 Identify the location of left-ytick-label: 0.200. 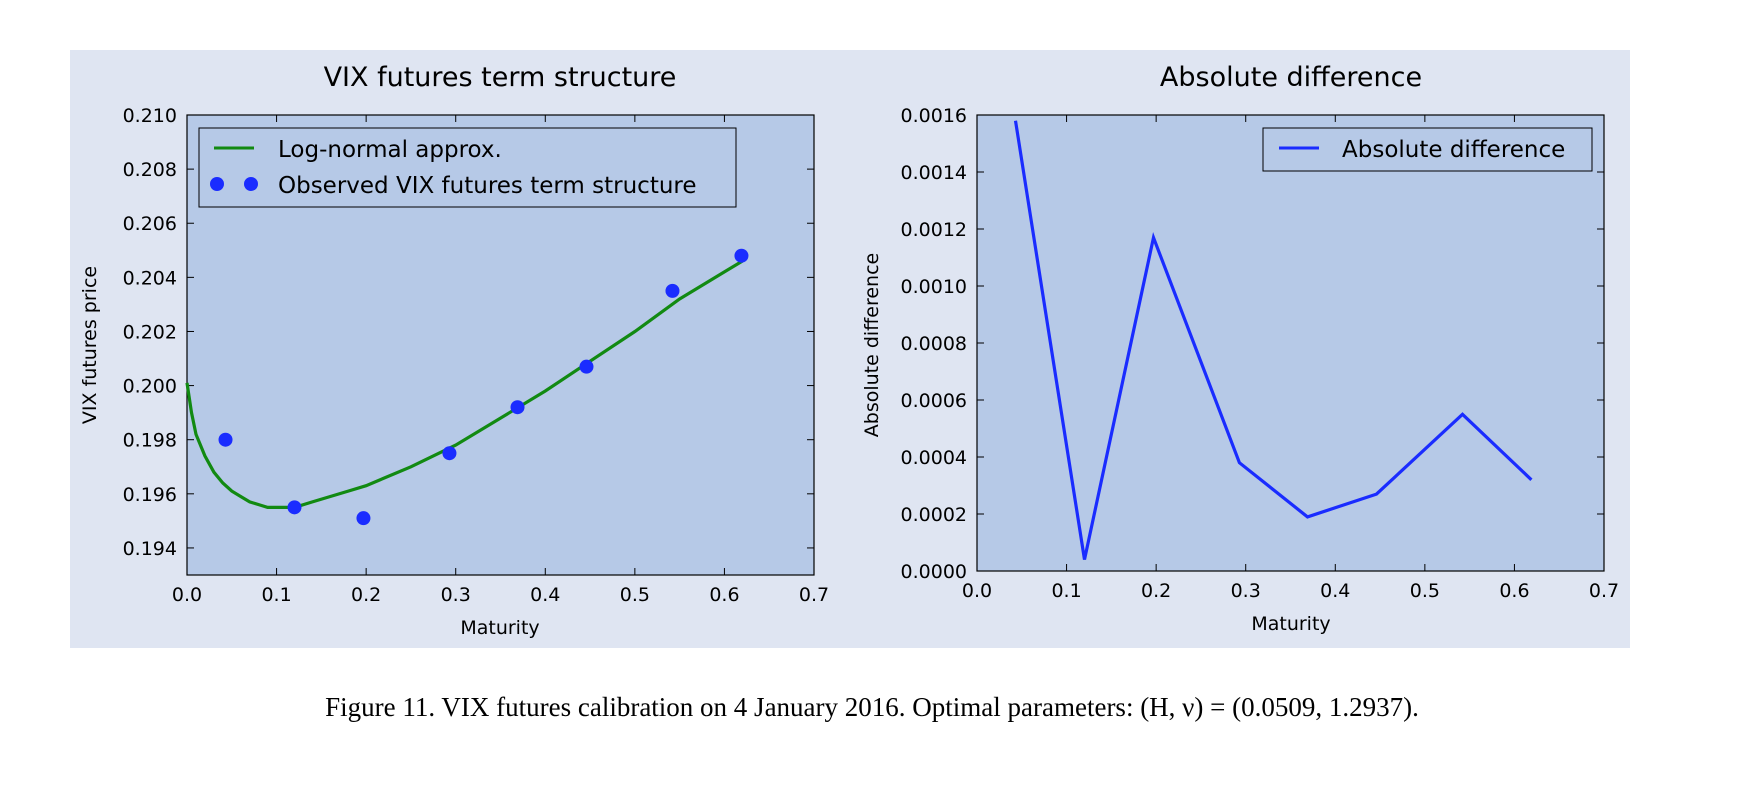
(150, 387).